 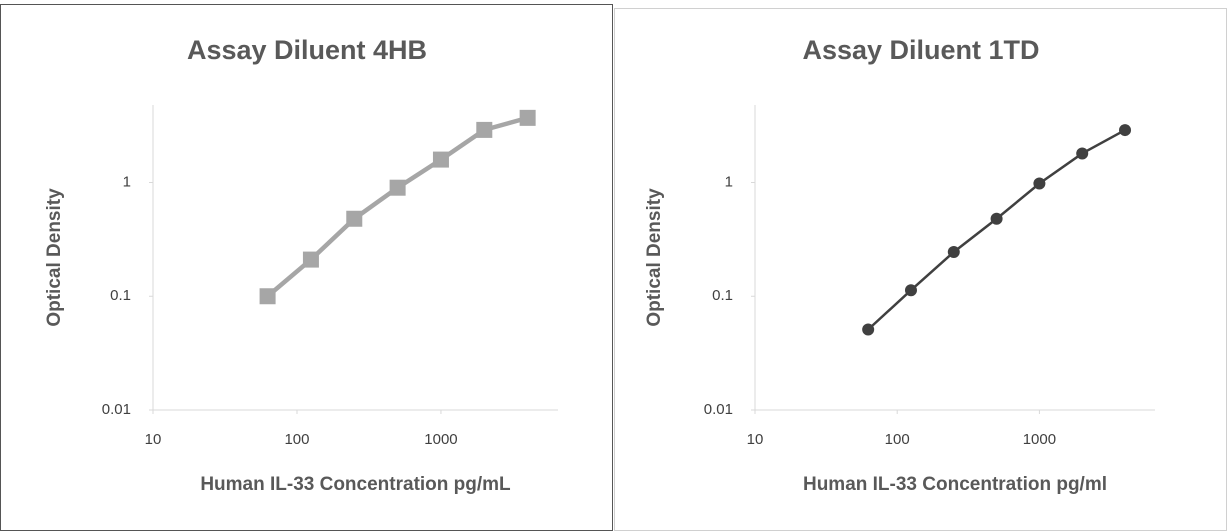 I want to click on x-axis-label: Human IL-33 Concentration pg/mL, so click(x=355, y=484).